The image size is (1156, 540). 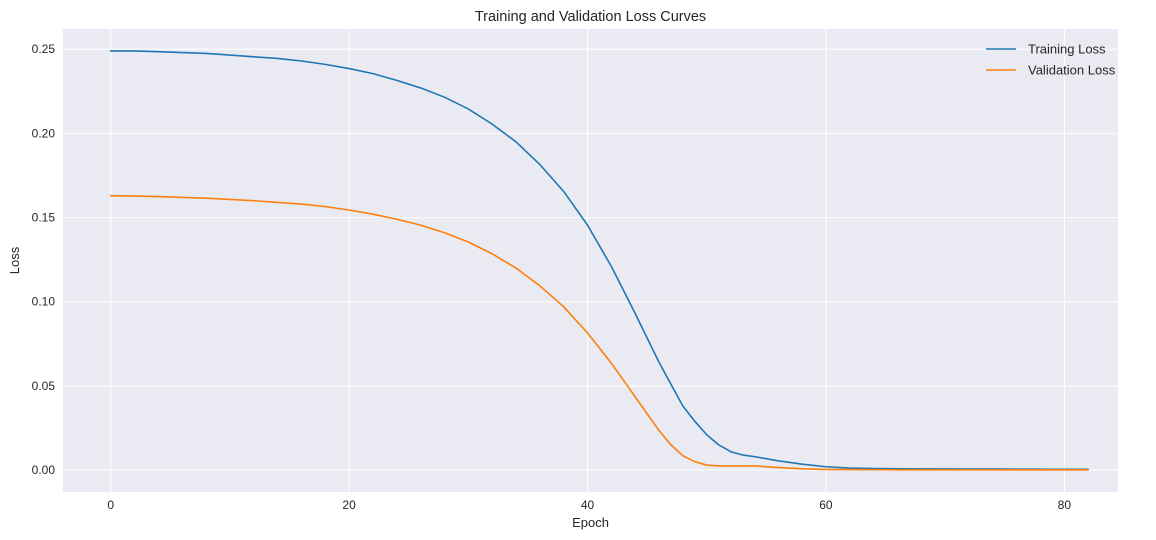 I want to click on y-tick-label: 0.25, so click(x=44, y=49).